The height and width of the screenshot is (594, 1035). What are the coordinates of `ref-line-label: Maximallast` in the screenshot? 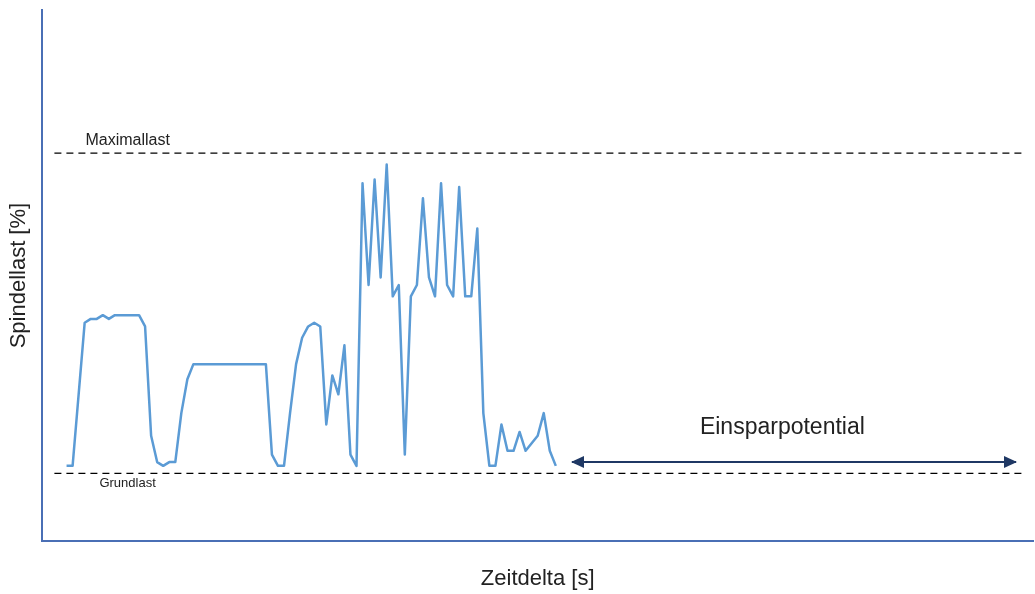 It's located at (128, 139).